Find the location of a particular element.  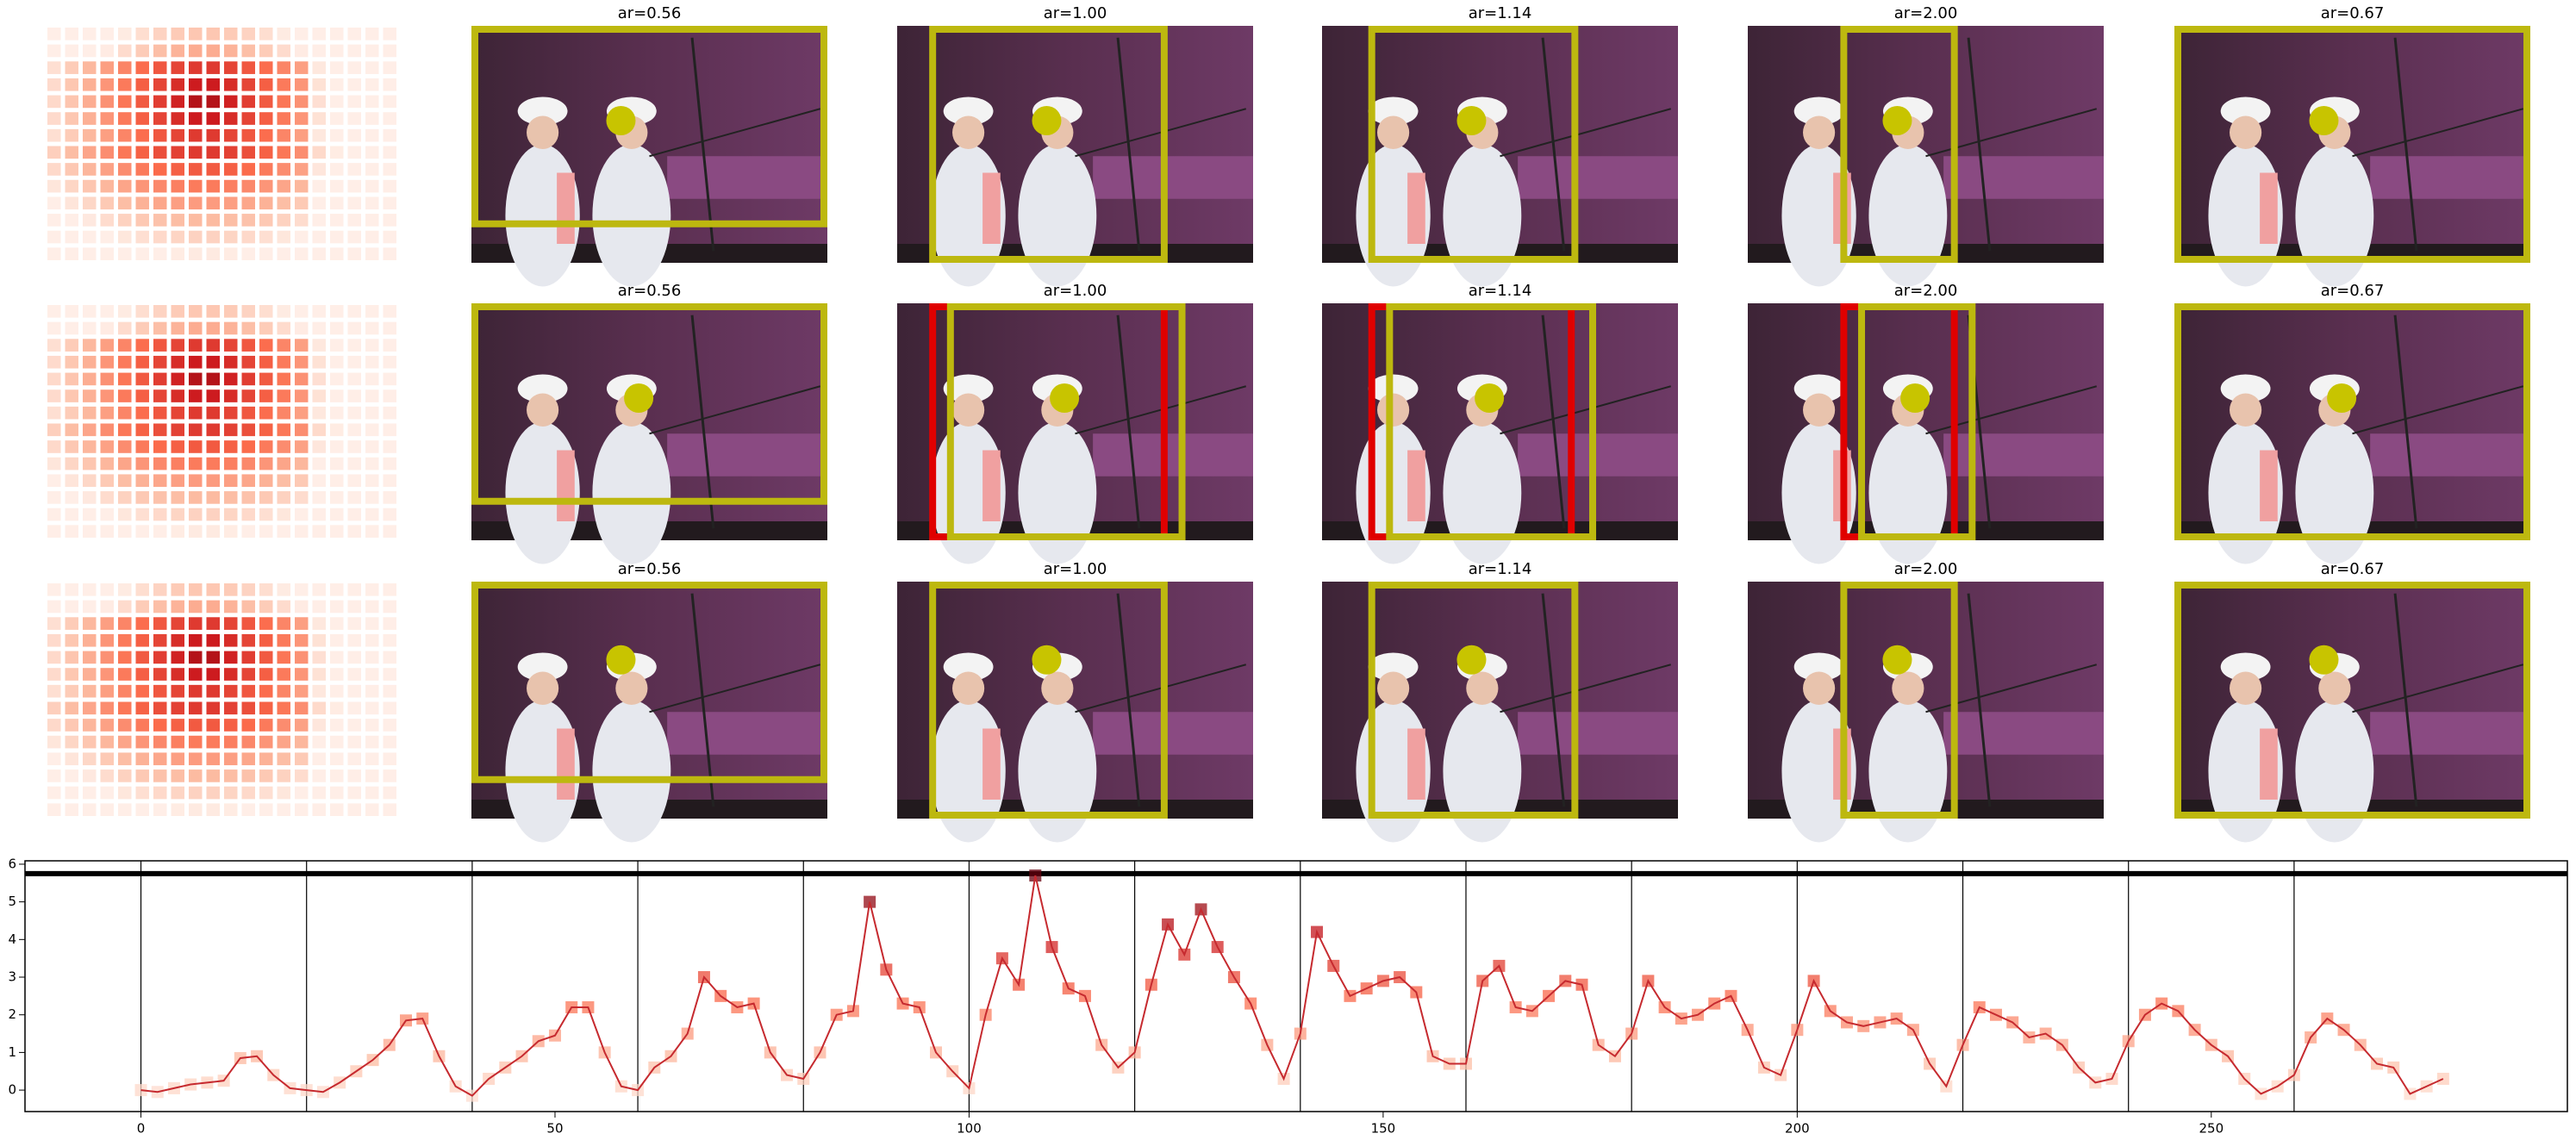

heatmap is located at coordinates (221, 421).